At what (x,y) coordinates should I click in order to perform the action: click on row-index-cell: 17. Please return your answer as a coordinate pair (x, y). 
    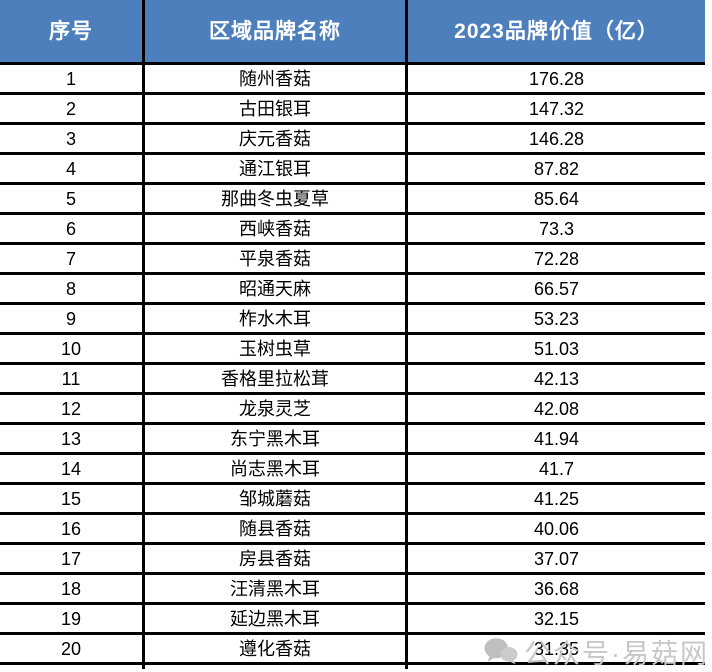
    Looking at the image, I should click on (72, 560).